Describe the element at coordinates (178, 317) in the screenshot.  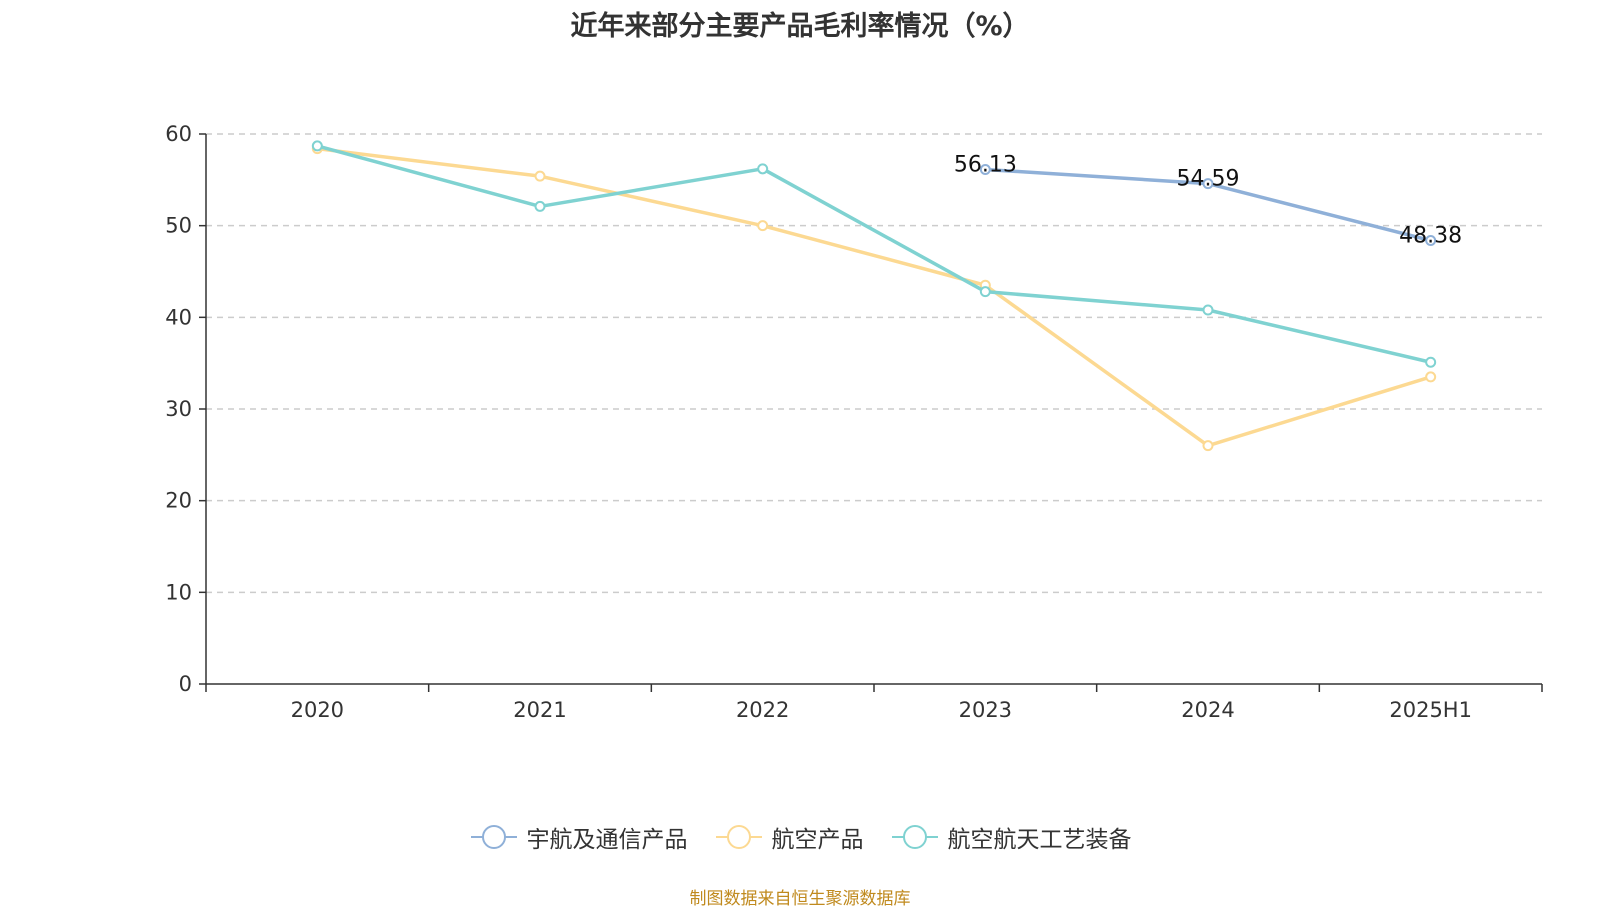
I see `y-tick-label: 40` at that location.